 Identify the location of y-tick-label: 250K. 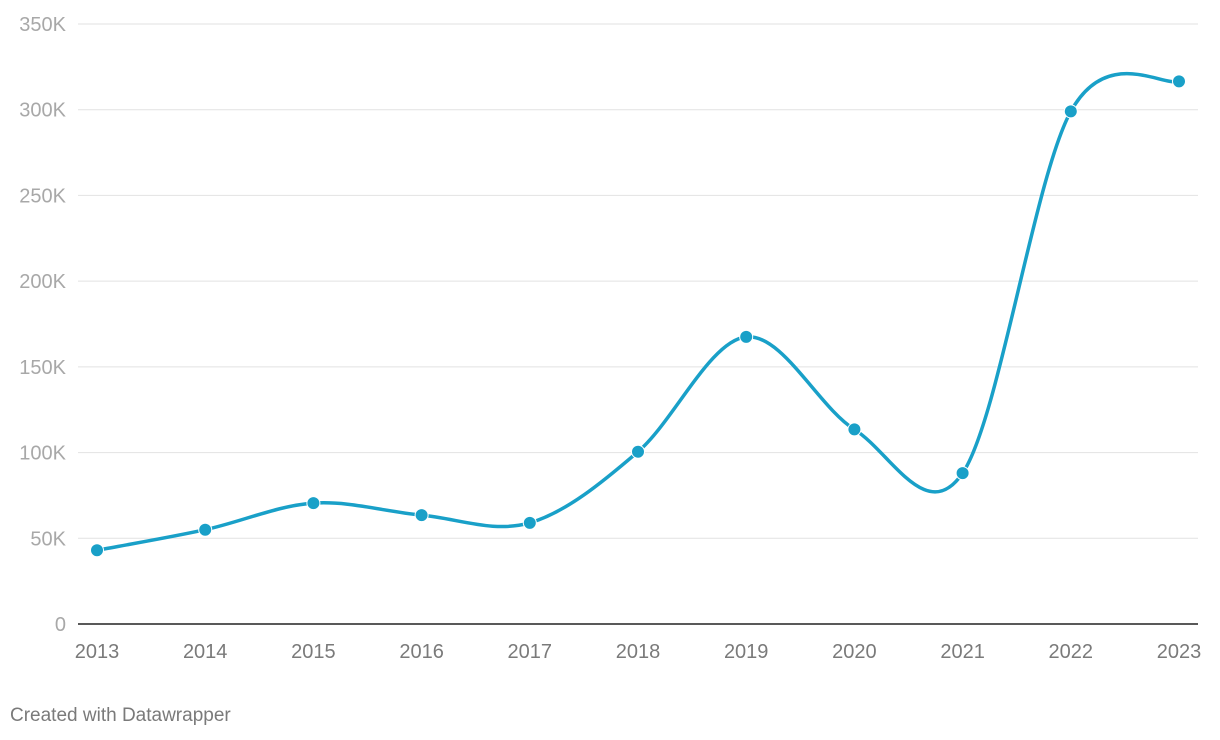
(42, 196).